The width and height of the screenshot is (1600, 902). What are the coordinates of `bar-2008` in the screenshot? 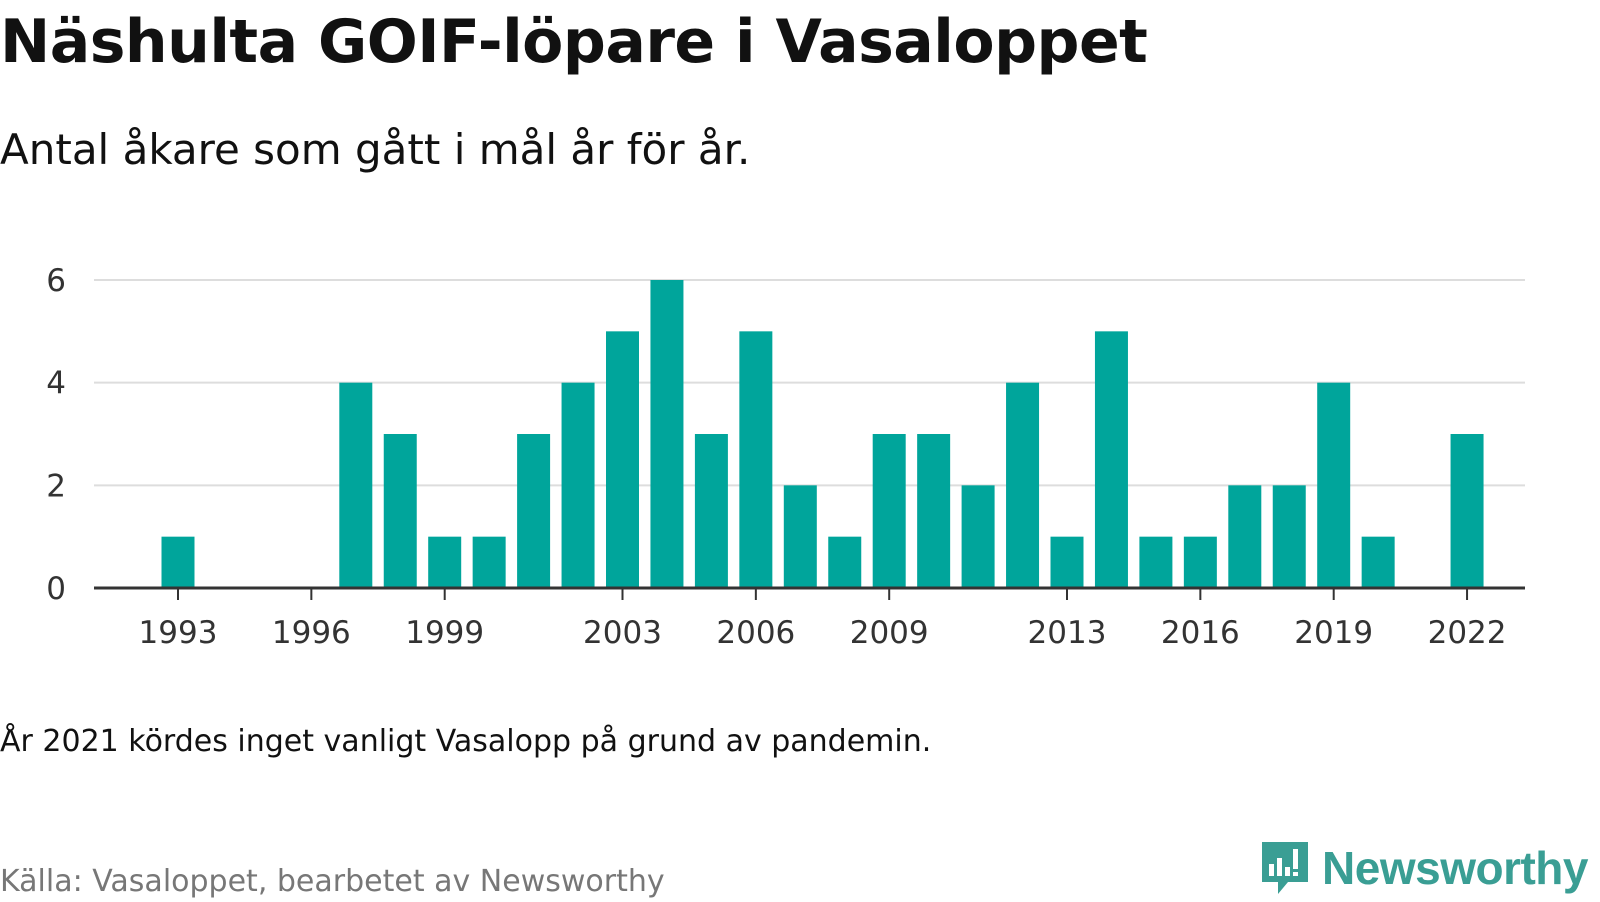 It's located at (845, 562).